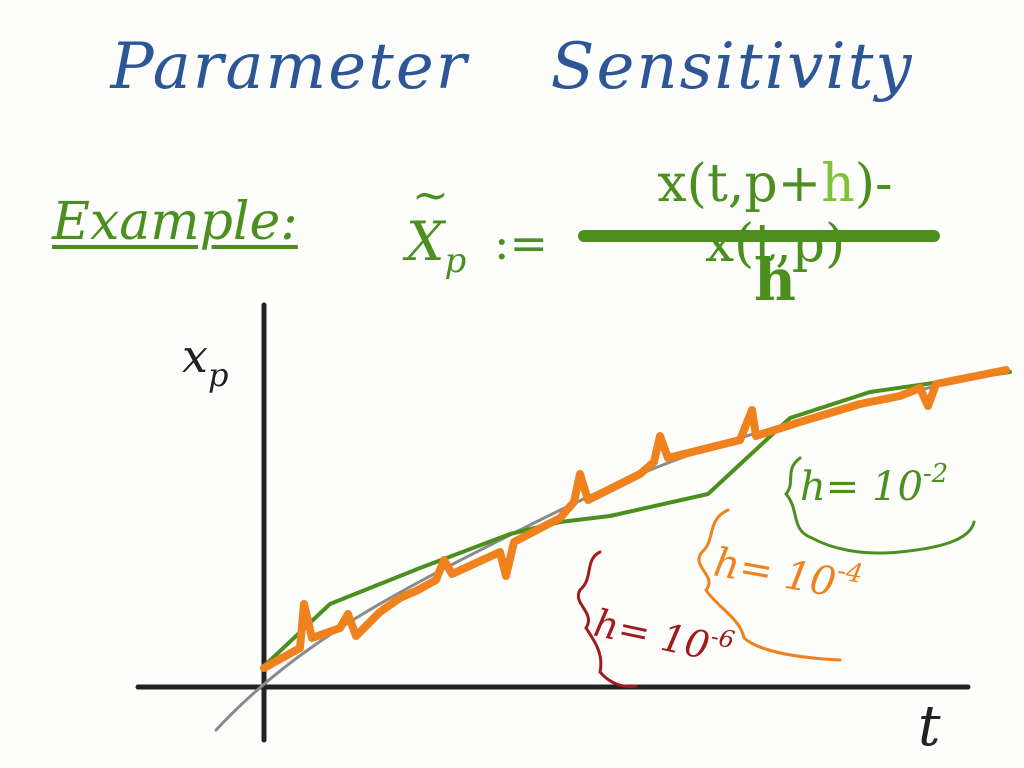 This screenshot has width=1024, height=768. What do you see at coordinates (775, 280) in the screenshot?
I see `formula-denominator: h` at bounding box center [775, 280].